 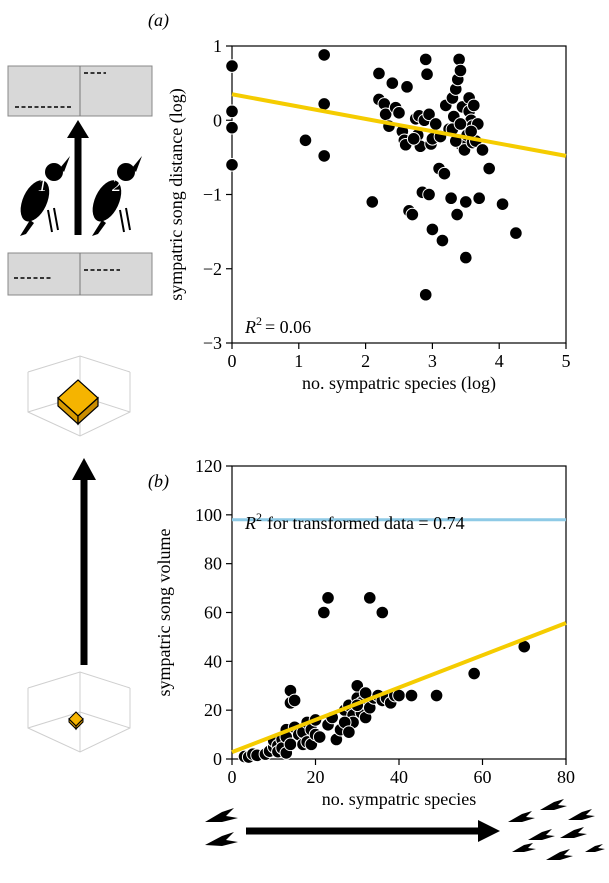 I want to click on y-tick-label: 120, so click(x=208, y=466).